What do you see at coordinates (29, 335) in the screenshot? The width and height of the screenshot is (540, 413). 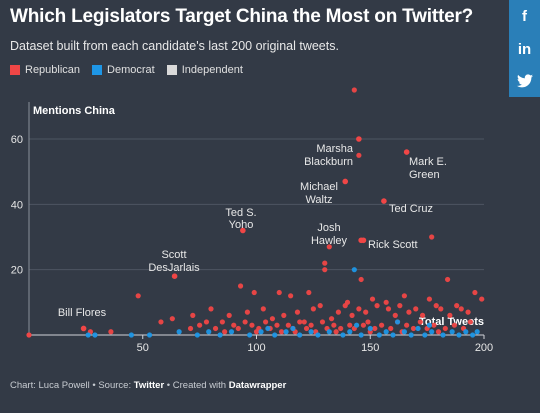 I see `data-point-origin` at bounding box center [29, 335].